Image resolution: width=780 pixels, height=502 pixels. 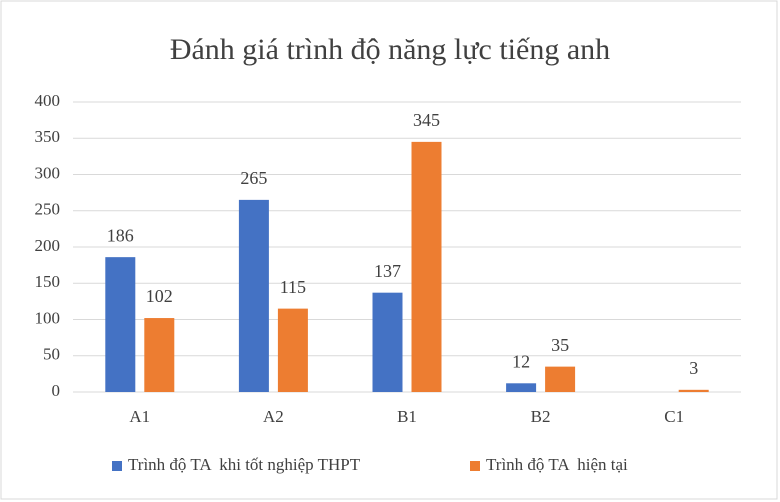 What do you see at coordinates (390, 49) in the screenshot?
I see `chart-title: Đánh giá trình độ năng lực tiếng anh` at bounding box center [390, 49].